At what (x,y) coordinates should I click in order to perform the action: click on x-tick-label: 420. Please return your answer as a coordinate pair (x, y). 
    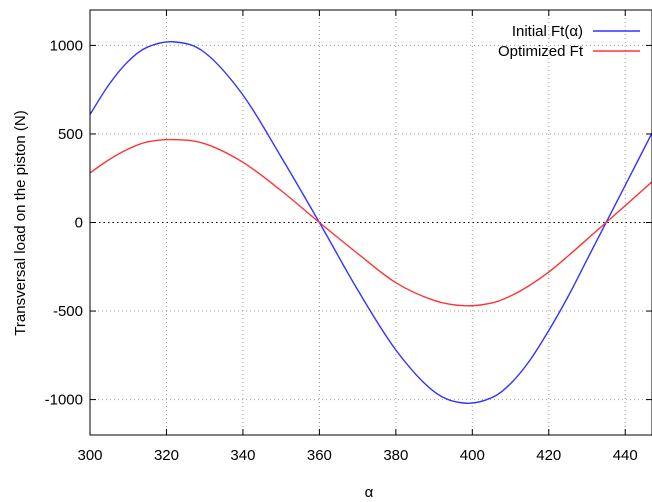
    Looking at the image, I should click on (548, 455).